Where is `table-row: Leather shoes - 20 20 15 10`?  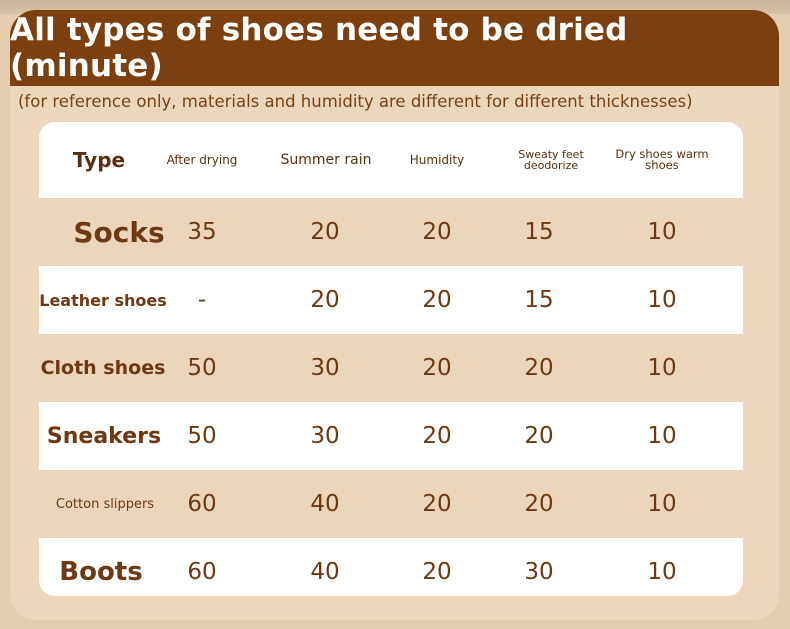
table-row: Leather shoes - 20 20 15 10 is located at coordinates (391, 300).